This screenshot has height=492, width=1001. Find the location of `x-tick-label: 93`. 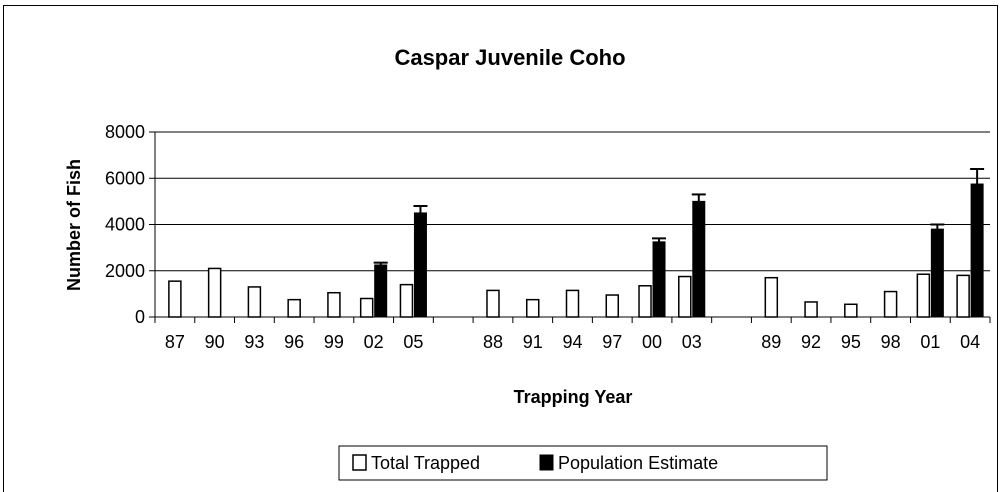

x-tick-label: 93 is located at coordinates (254, 342).